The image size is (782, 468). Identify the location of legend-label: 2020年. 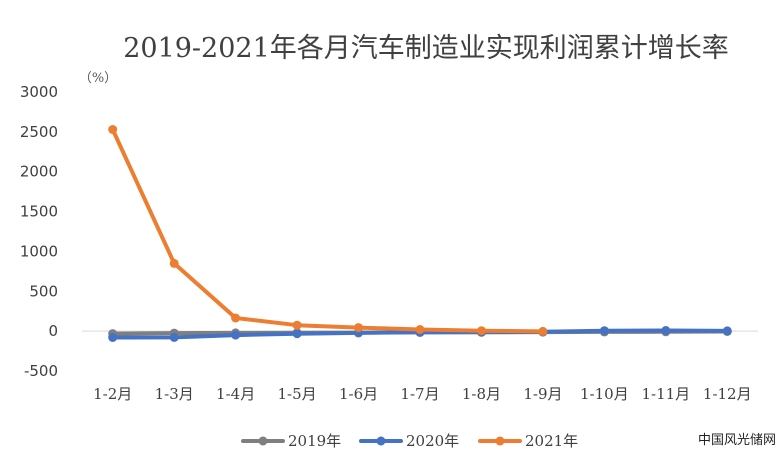
(432, 441).